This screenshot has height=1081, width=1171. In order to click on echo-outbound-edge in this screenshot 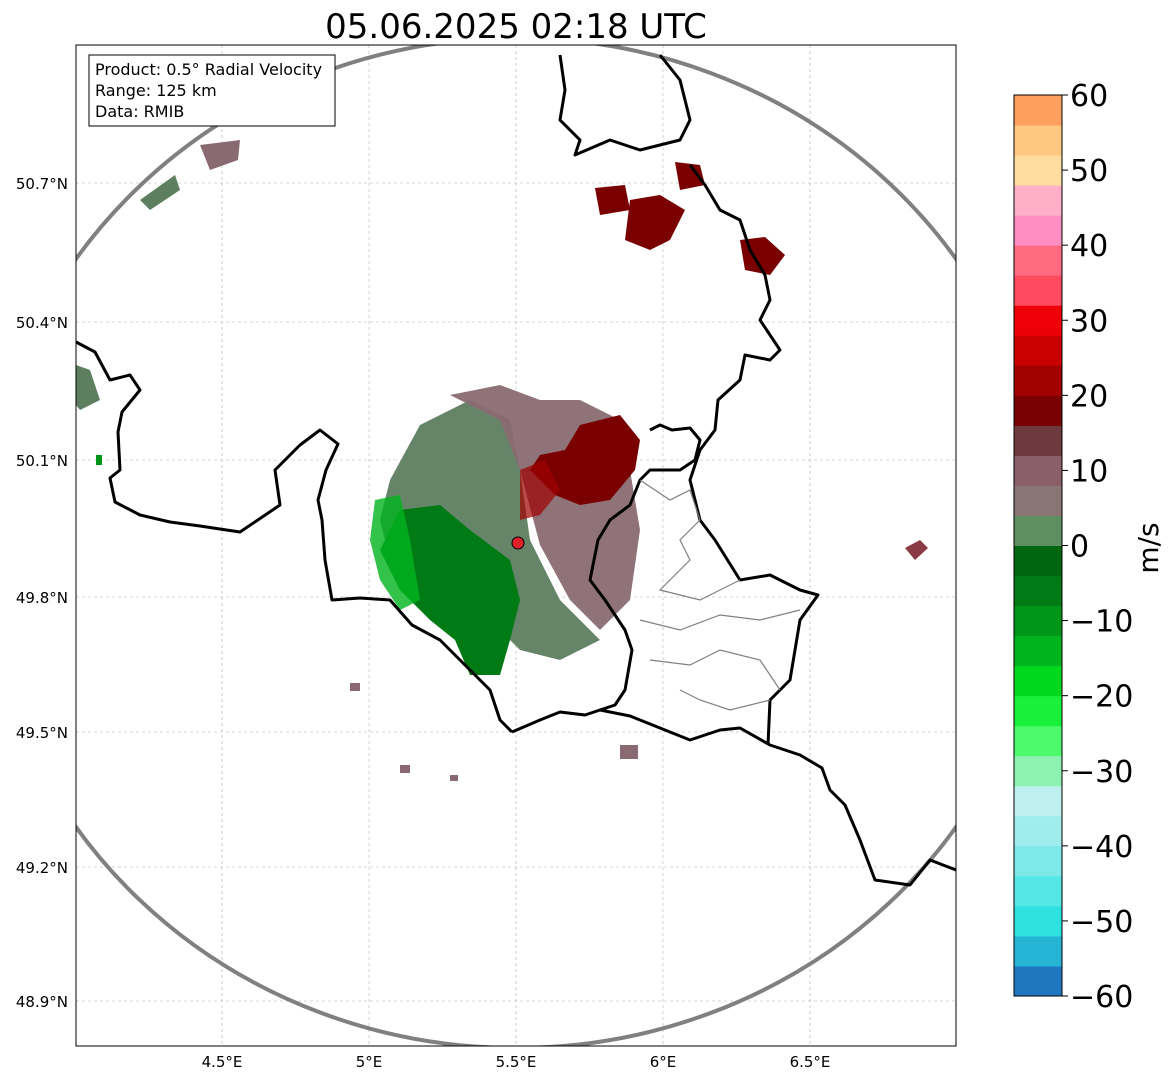, I will do `click(540, 490)`.